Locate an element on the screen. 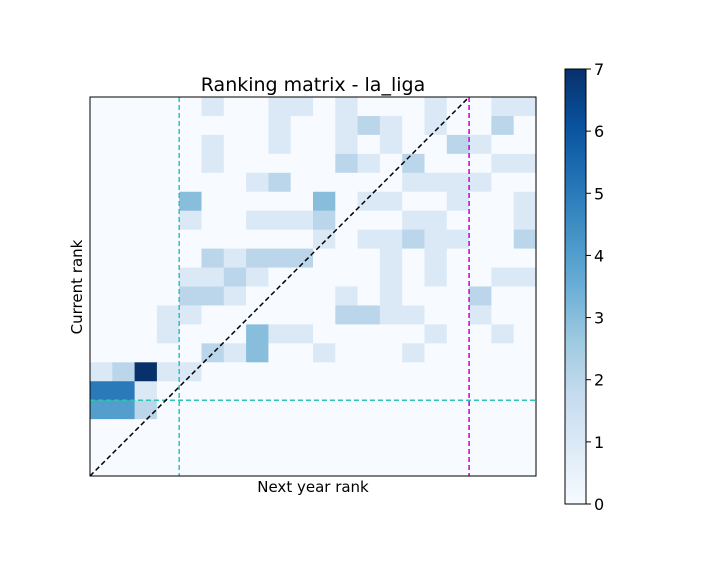 The width and height of the screenshot is (720, 576). colorbar-tick-label: 1 is located at coordinates (599, 442).